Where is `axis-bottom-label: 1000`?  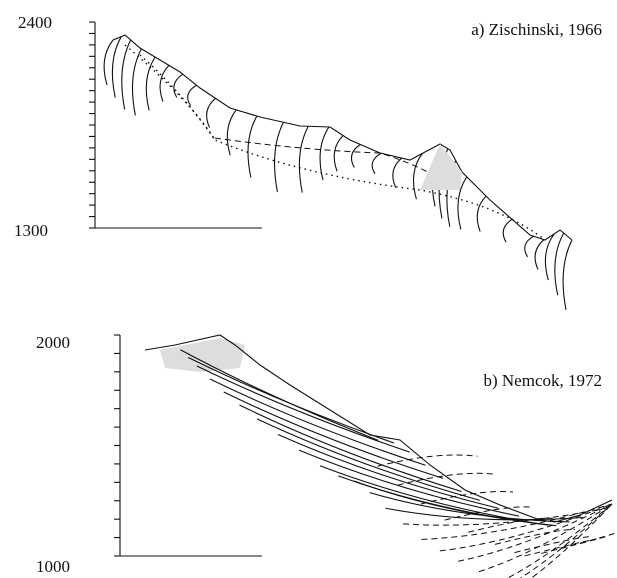
axis-bottom-label: 1000 is located at coordinates (53, 566).